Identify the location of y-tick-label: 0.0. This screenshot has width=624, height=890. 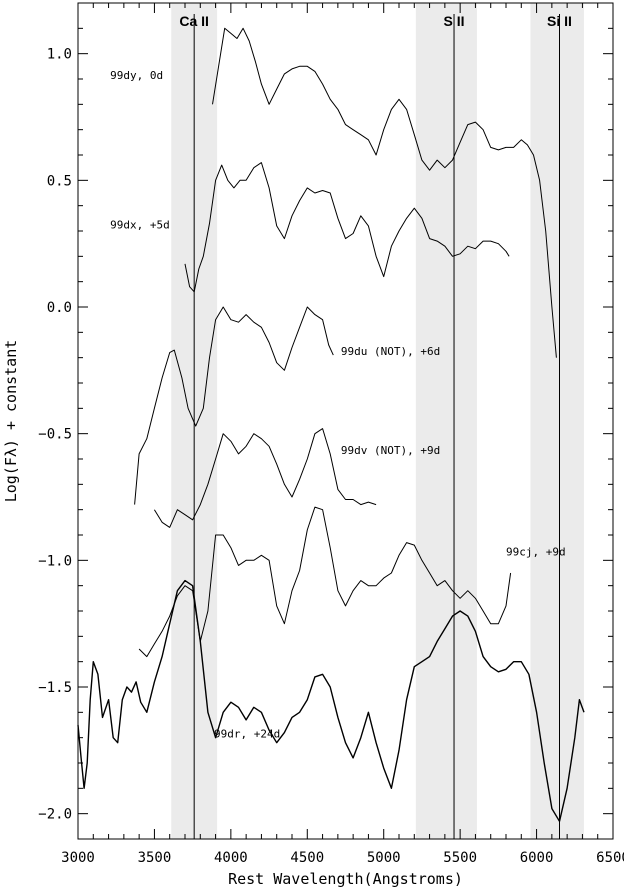
(59, 308).